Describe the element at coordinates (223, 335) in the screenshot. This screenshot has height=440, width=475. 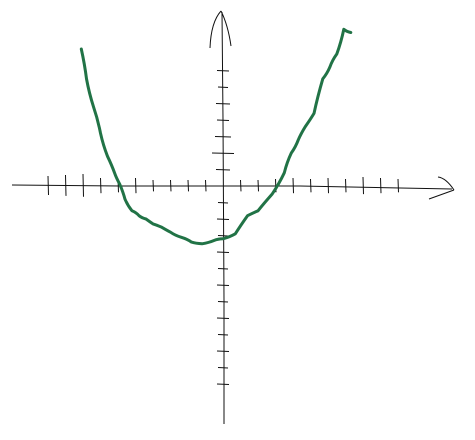
I see `y-tick--9` at that location.